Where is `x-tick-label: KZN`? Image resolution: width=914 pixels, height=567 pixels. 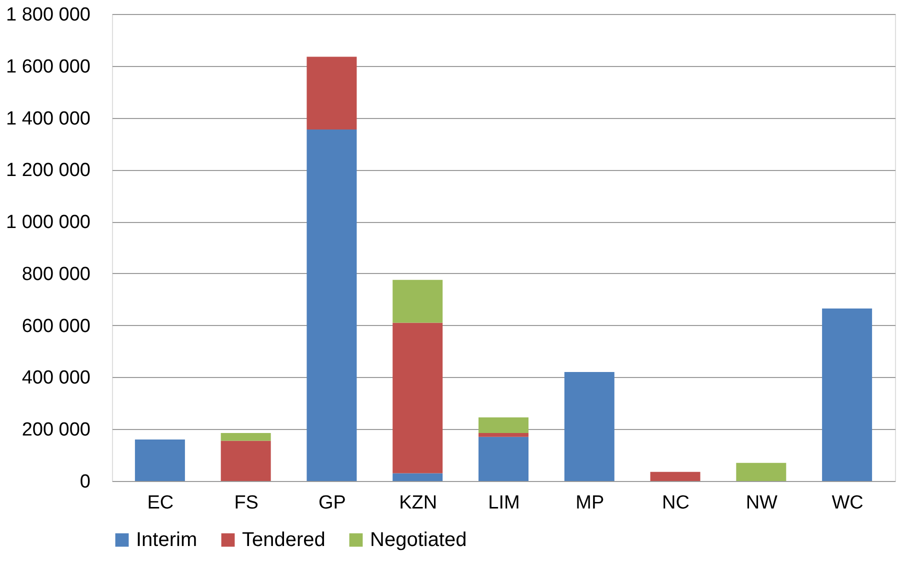
x-tick-label: KZN is located at coordinates (418, 503).